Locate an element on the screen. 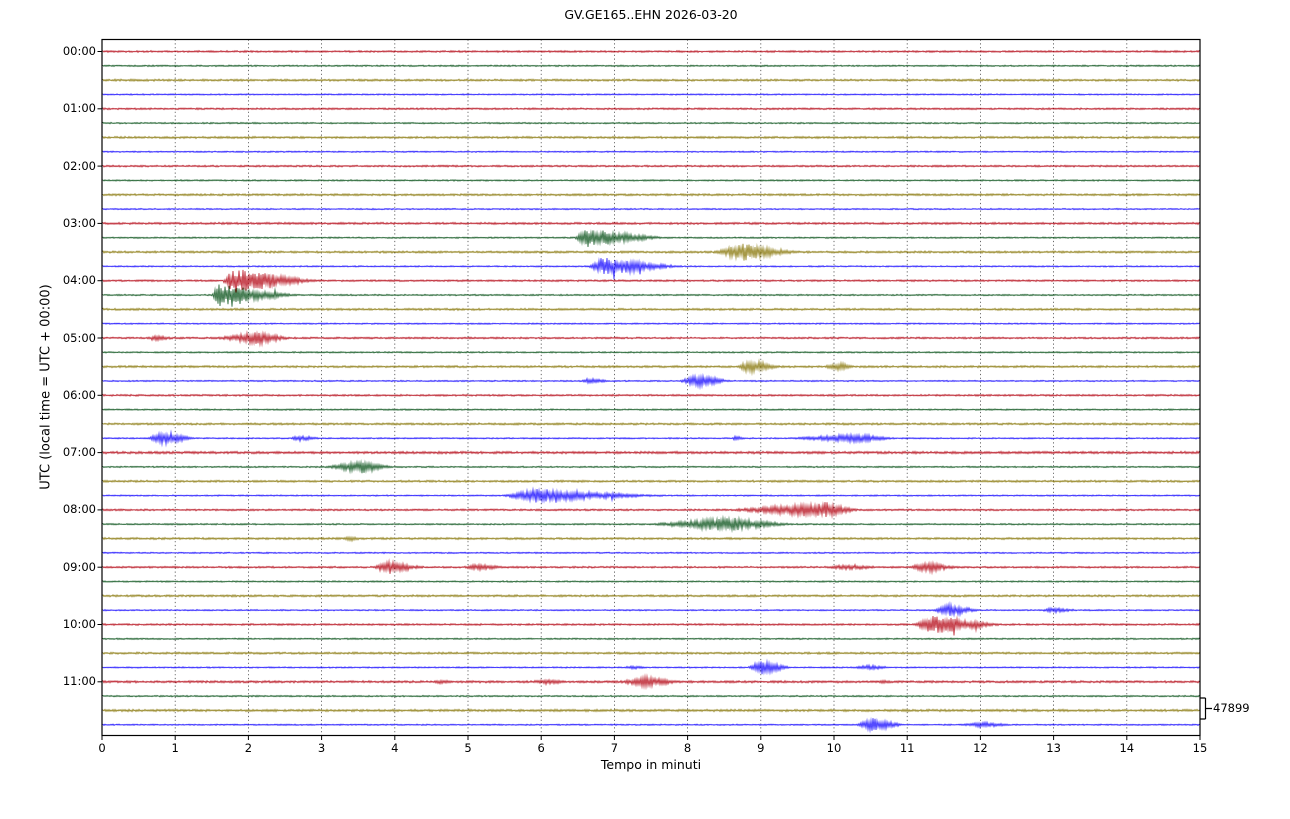 This screenshot has height=819, width=1290. page-title: GV.GE165..EHN 2026-03-20 is located at coordinates (651, 14).